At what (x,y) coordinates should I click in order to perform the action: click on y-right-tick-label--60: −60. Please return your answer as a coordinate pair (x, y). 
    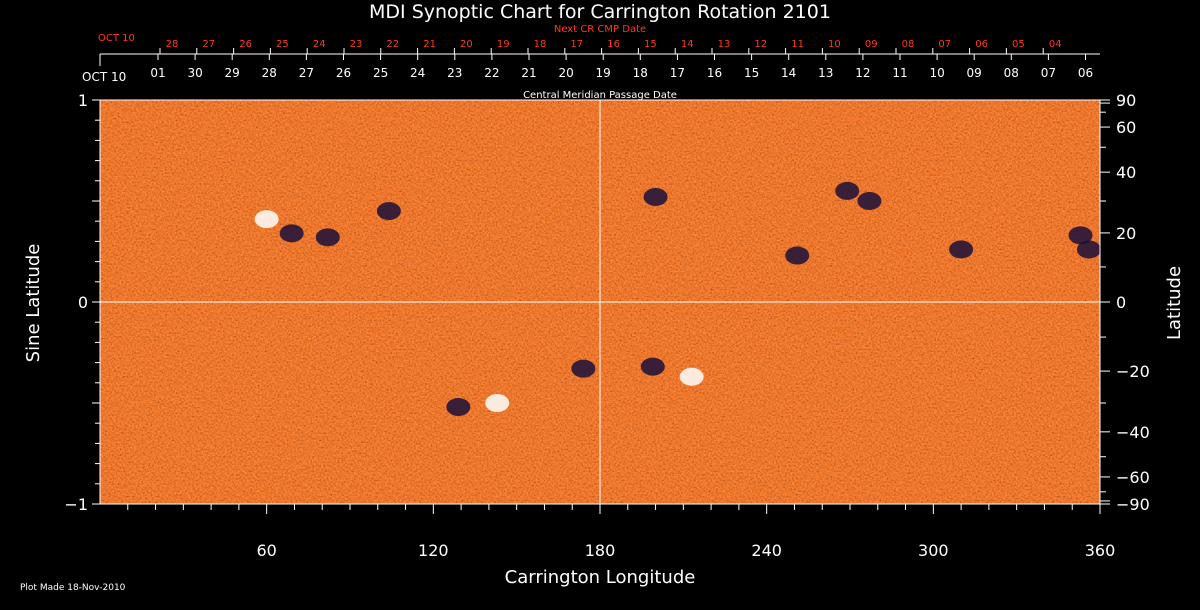
    Looking at the image, I should click on (1133, 477).